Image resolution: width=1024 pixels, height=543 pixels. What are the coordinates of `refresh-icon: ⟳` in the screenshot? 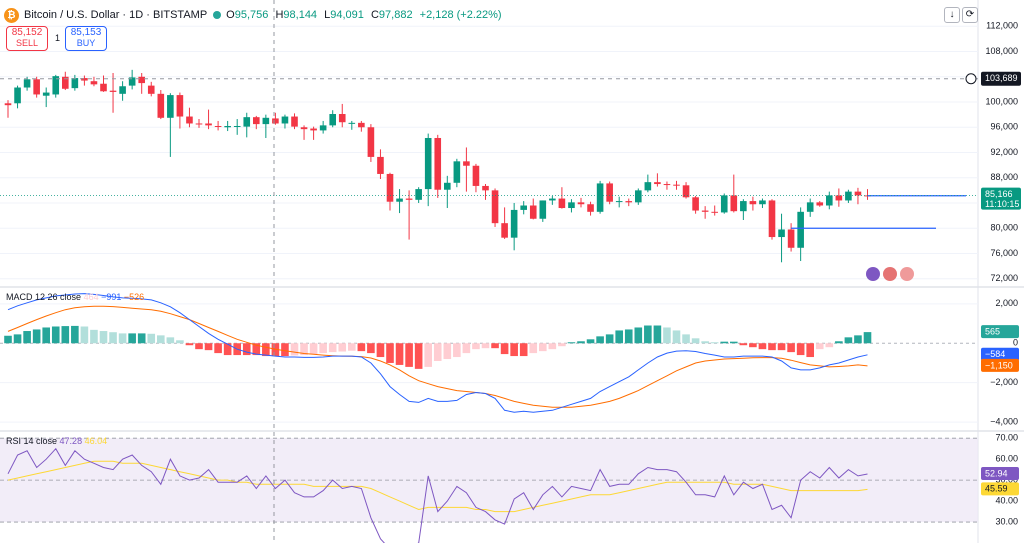 It's located at (970, 15).